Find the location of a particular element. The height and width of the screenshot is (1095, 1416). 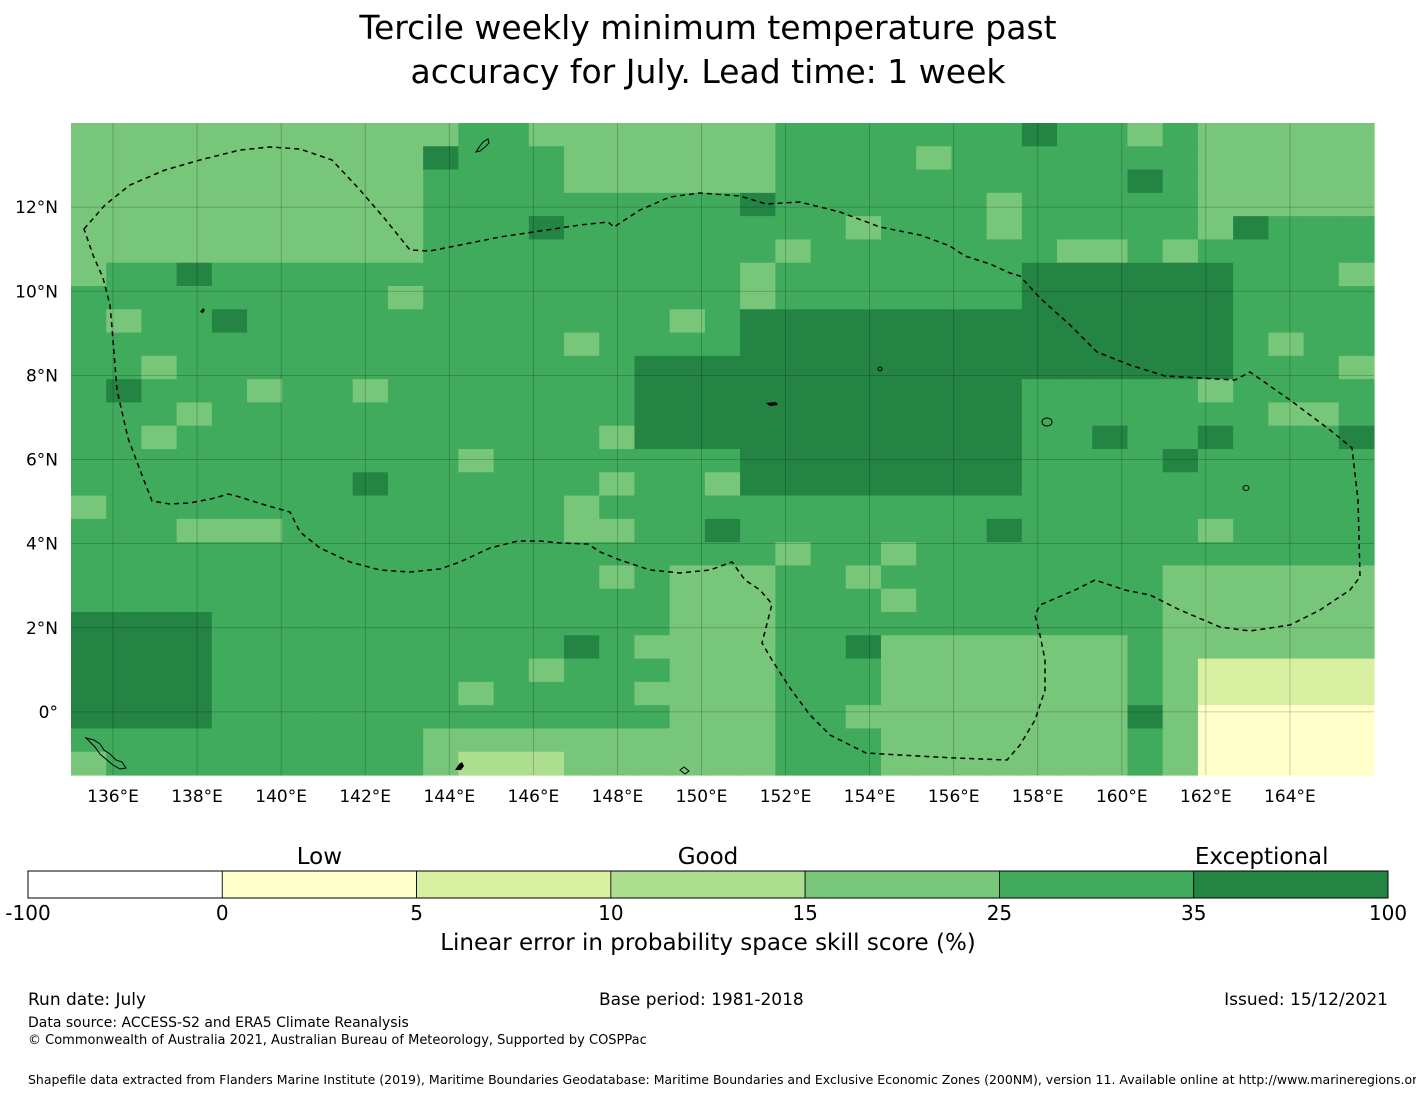

colorbar-tick-label: 25 is located at coordinates (999, 913).